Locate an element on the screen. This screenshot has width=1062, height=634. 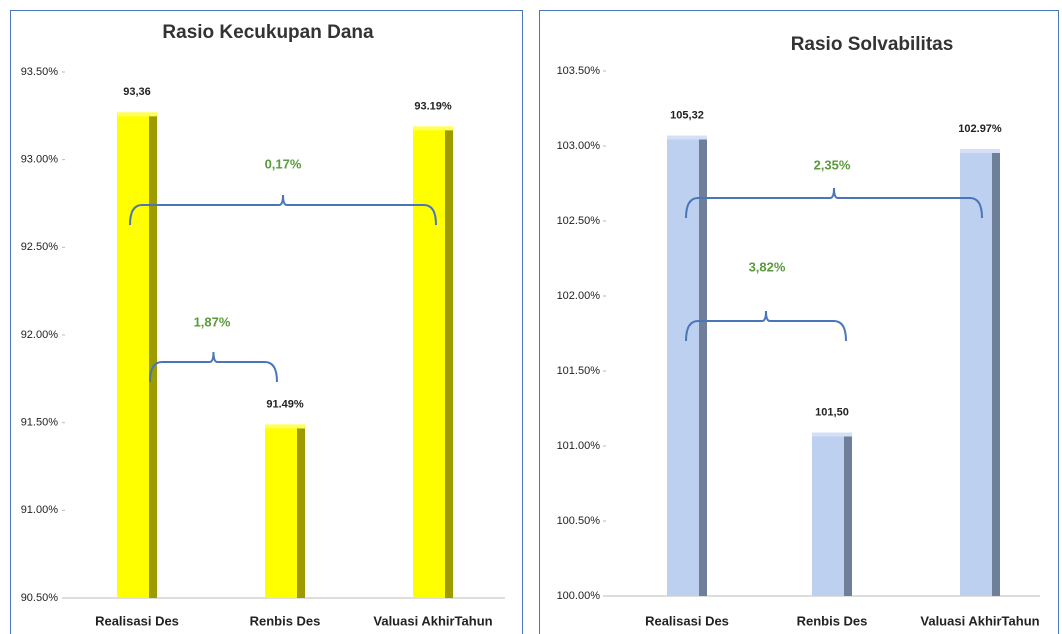
y-tick-label: 93.00% is located at coordinates (40, 160).